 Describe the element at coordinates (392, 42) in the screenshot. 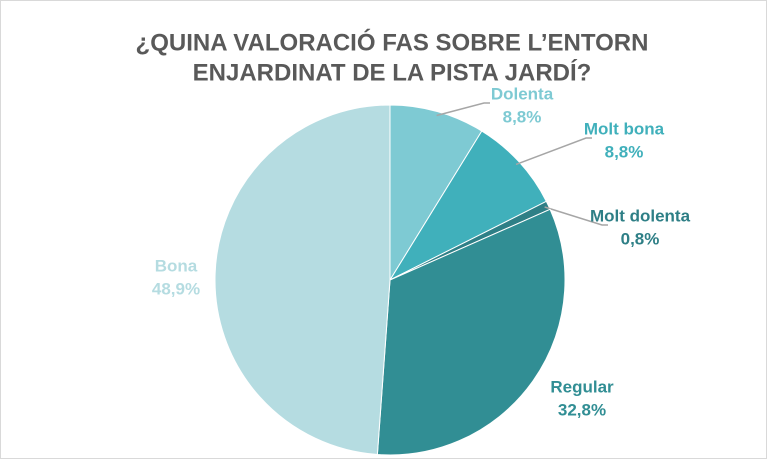

I see `chart-title: ¿QUINA VALORACIÓ FAS SOBRE L’ENTORN` at that location.